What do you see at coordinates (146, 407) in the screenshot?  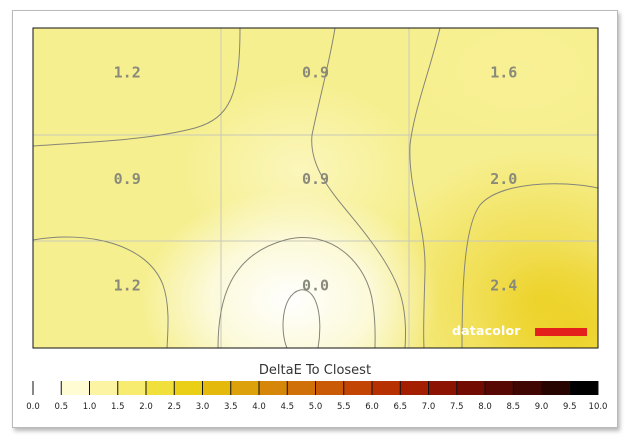 I see `colorscale-tick-label: 2.0` at bounding box center [146, 407].